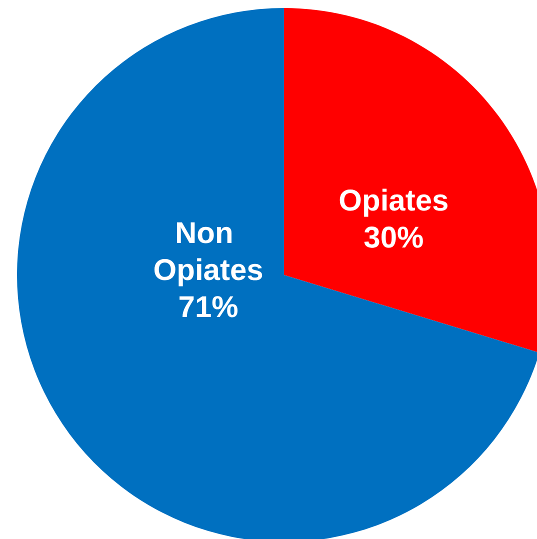 The height and width of the screenshot is (539, 537). Describe the element at coordinates (393, 201) in the screenshot. I see `slice-label: Opiates` at that location.